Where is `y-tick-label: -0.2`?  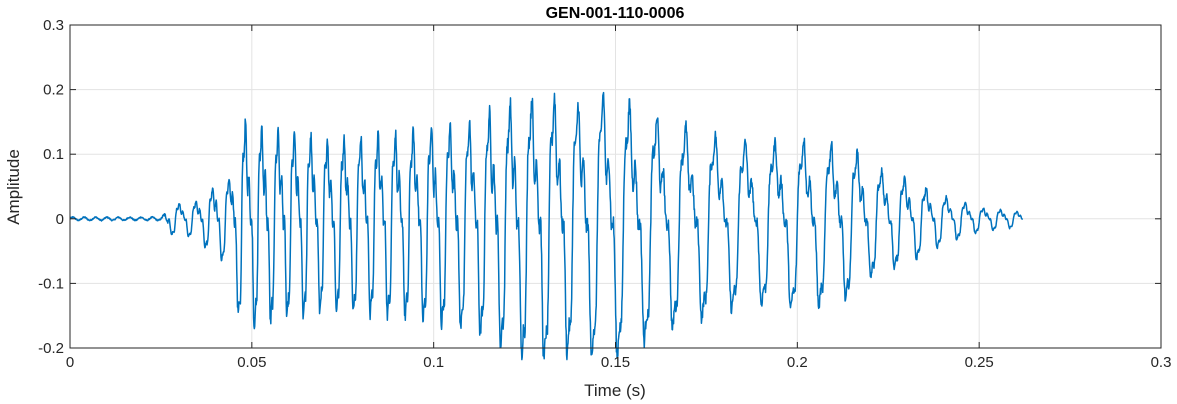
y-tick-label: -0.2 is located at coordinates (51, 348).